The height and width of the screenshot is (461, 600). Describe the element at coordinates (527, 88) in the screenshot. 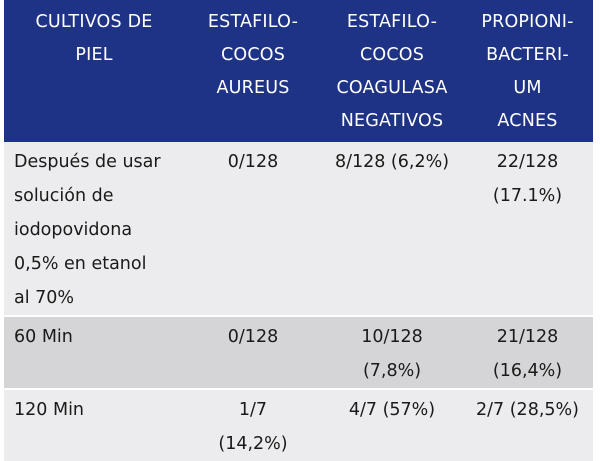

I see `header-line: UM` at that location.